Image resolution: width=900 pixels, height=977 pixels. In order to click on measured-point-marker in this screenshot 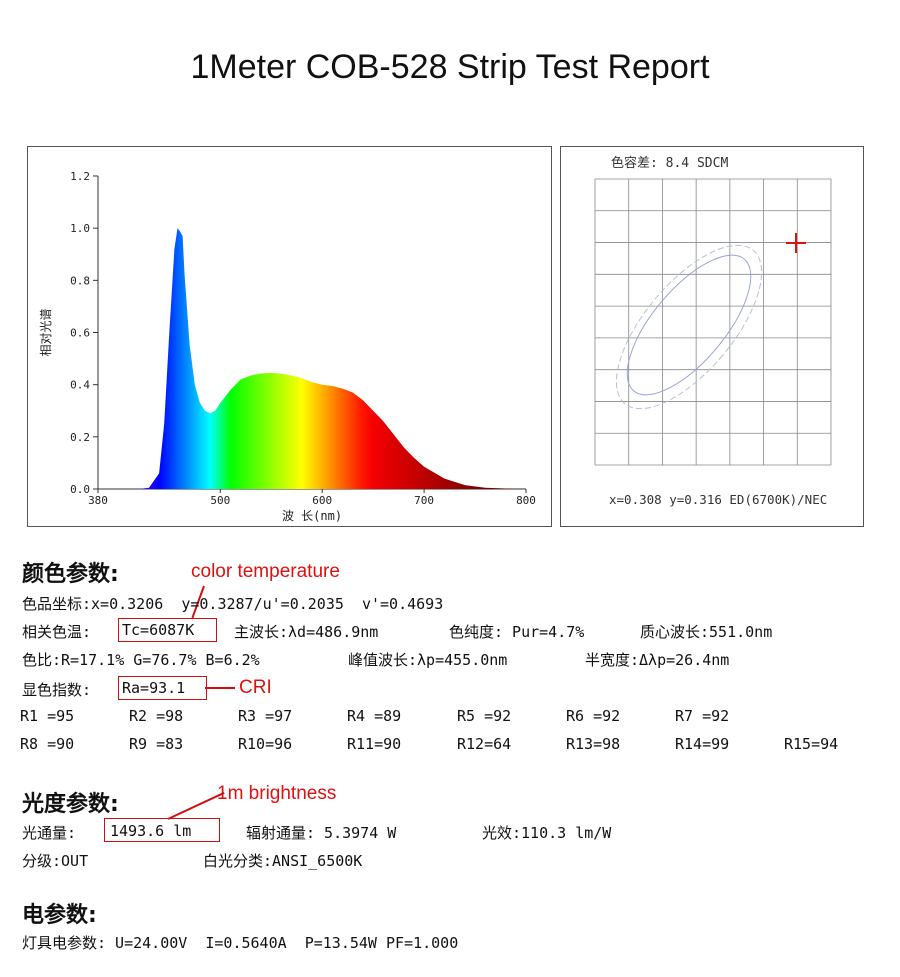, I will do `click(796, 243)`.